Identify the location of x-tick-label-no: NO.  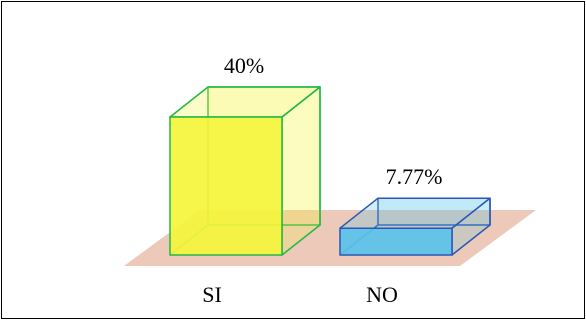
(382, 294).